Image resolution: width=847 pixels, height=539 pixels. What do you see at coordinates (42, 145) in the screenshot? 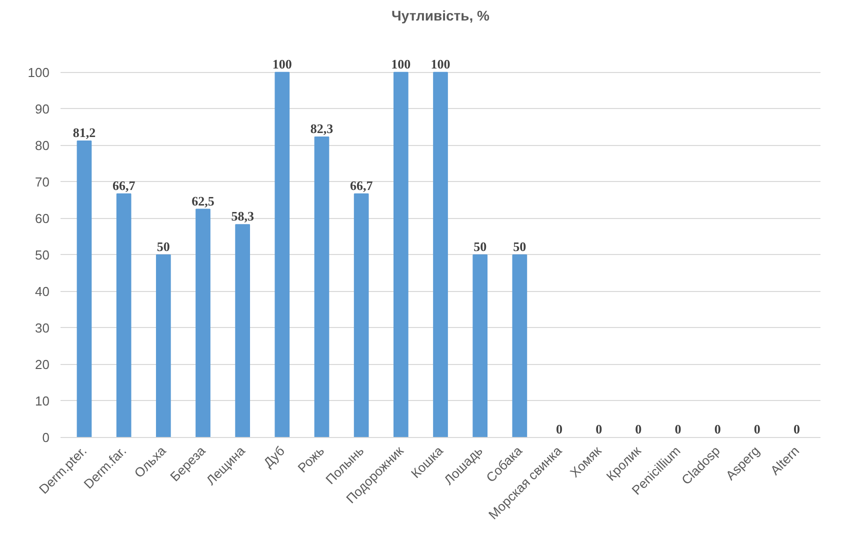
I see `y-tick-label: 80` at bounding box center [42, 145].